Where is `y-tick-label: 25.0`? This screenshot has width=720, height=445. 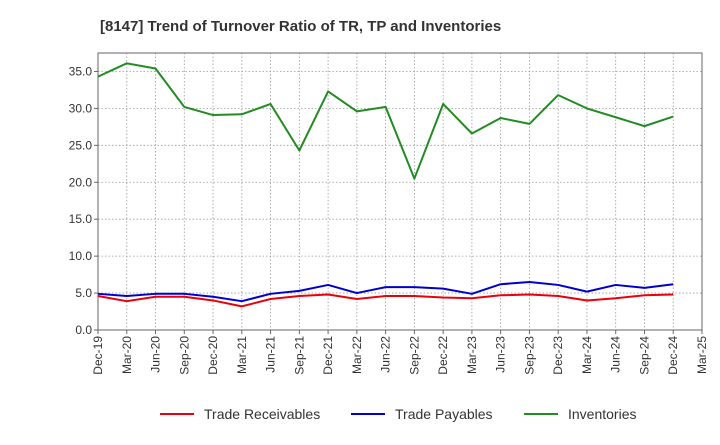
y-tick-label: 25.0 is located at coordinates (81, 145).